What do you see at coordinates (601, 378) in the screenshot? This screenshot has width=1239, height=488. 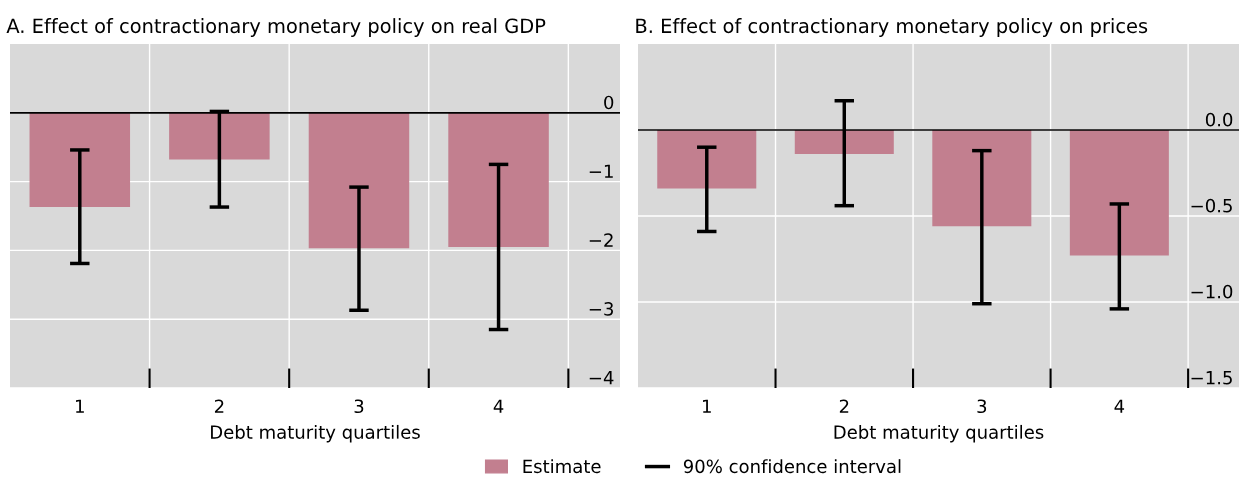 I see `y-tick-label: −4` at bounding box center [601, 378].